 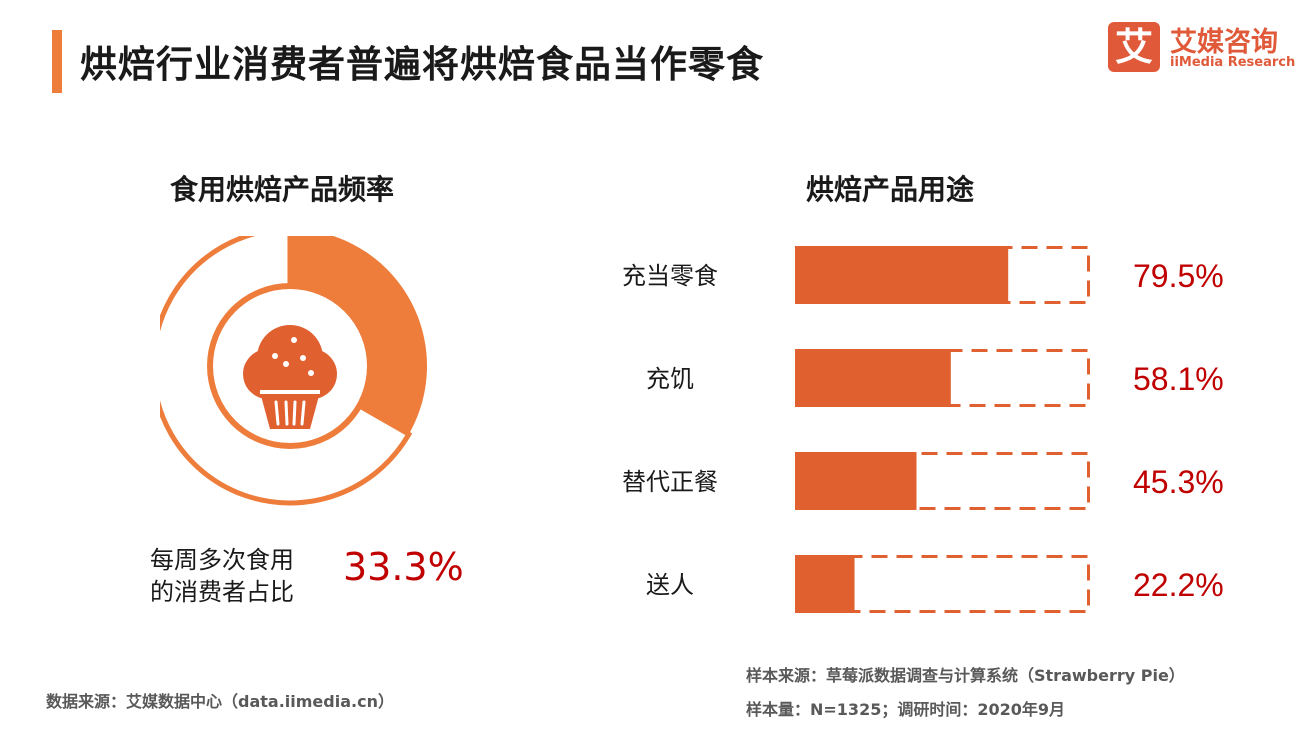 I want to click on donut-caption: 每周多次食用 的消费者占比, so click(x=222, y=576).